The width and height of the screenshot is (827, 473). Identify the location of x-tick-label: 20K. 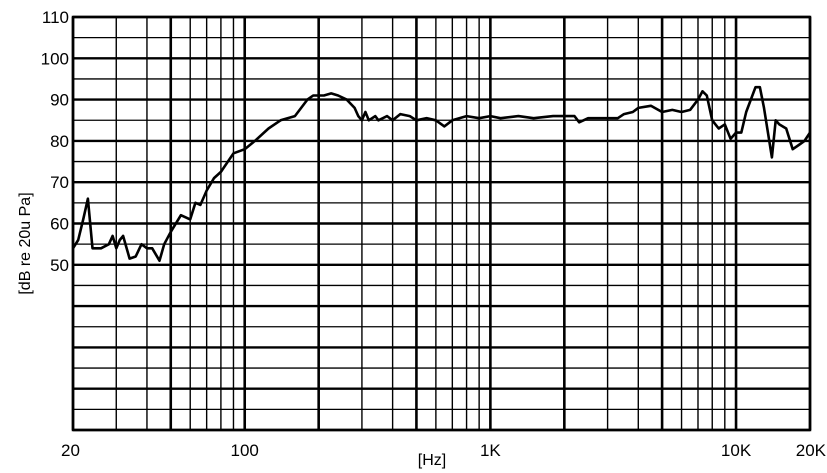
(811, 450).